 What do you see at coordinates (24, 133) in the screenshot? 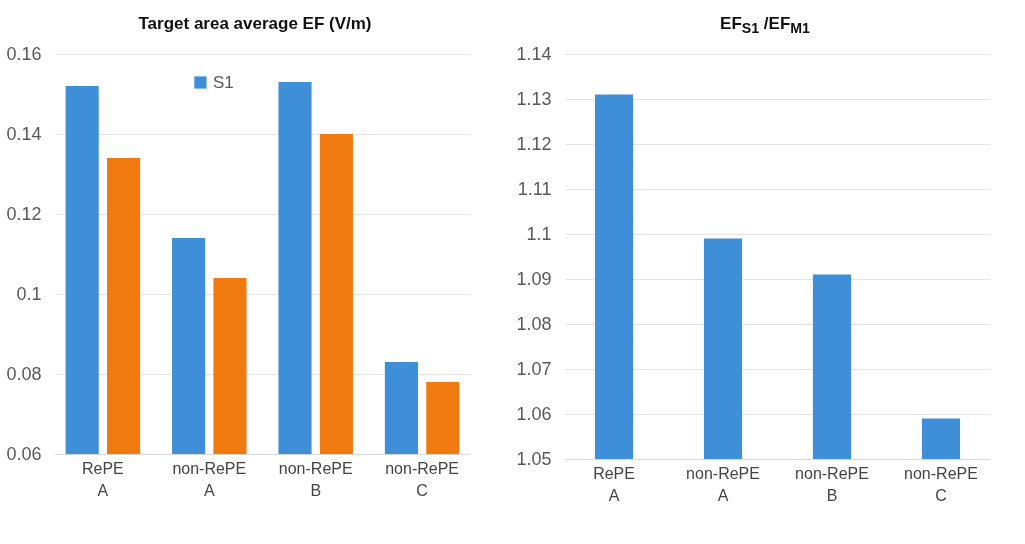
I see `y-tick-label: 0.14` at bounding box center [24, 133].